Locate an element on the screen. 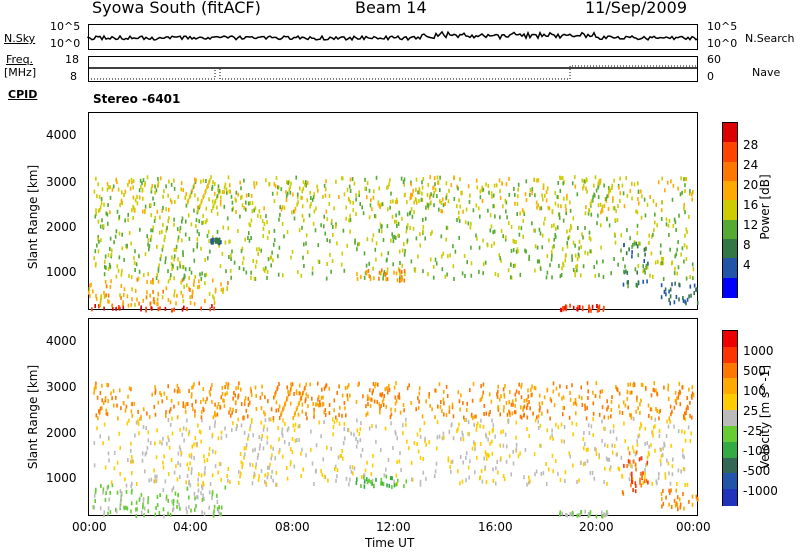 Image resolution: width=800 pixels, height=554 pixels. colorbar-segment is located at coordinates (730, 229).